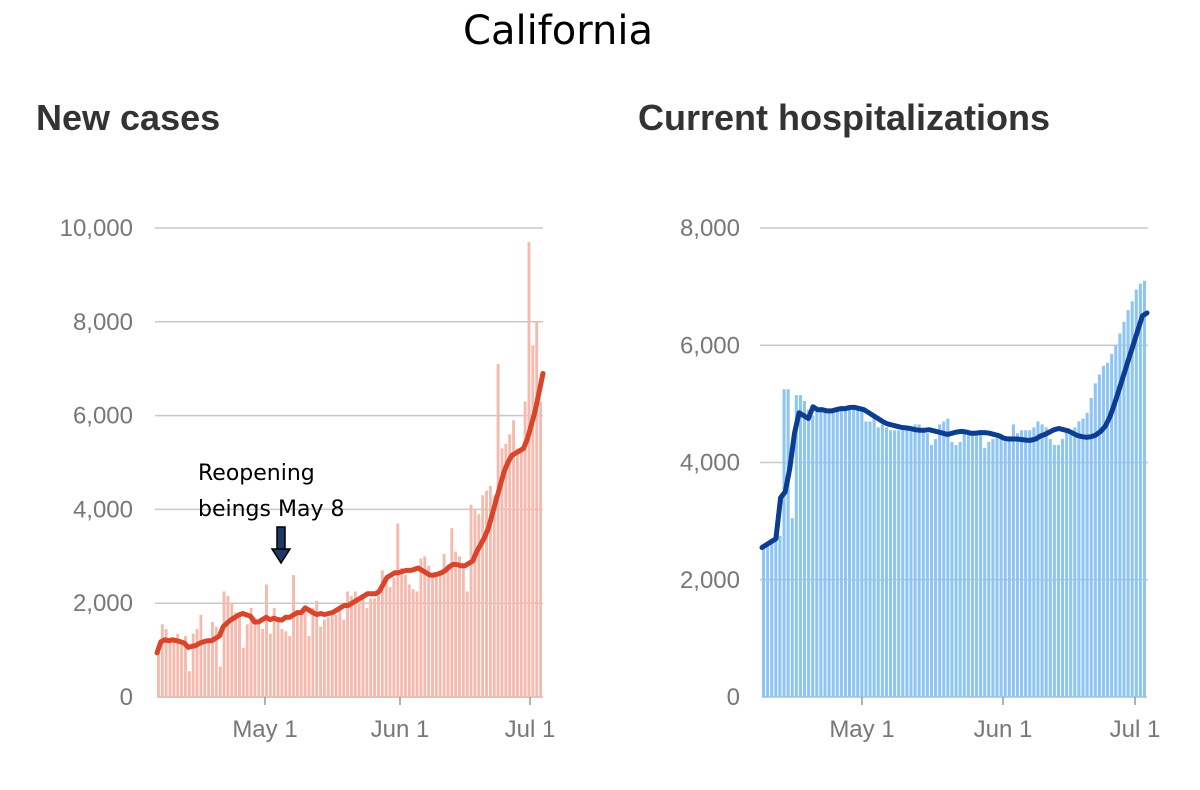 Image resolution: width=1200 pixels, height=790 pixels. What do you see at coordinates (1003, 729) in the screenshot?
I see `hospitalizations-x-tick-label: Jun 1` at bounding box center [1003, 729].